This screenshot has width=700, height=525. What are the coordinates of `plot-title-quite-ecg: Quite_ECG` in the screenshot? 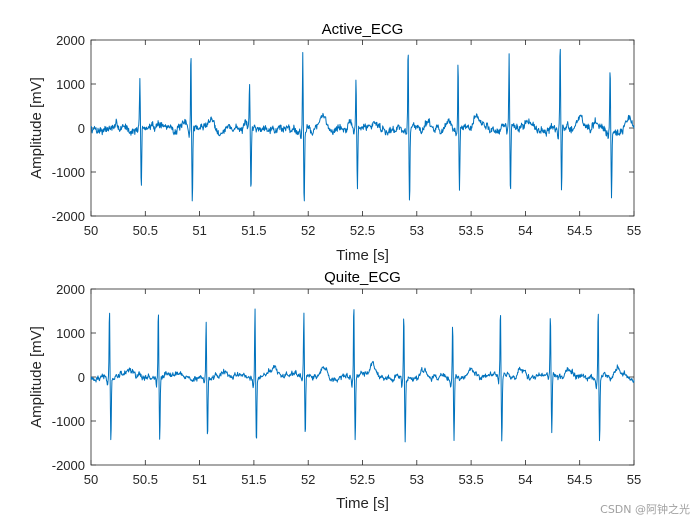 It's located at (362, 277).